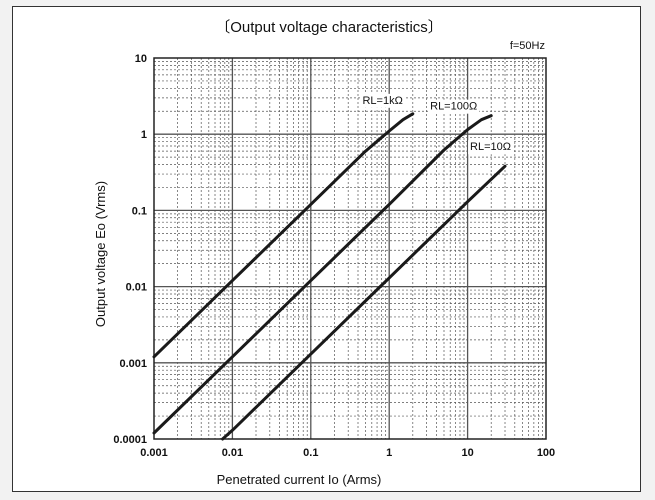 The image size is (655, 500). What do you see at coordinates (144, 135) in the screenshot?
I see `y-tick-label: 1` at bounding box center [144, 135].